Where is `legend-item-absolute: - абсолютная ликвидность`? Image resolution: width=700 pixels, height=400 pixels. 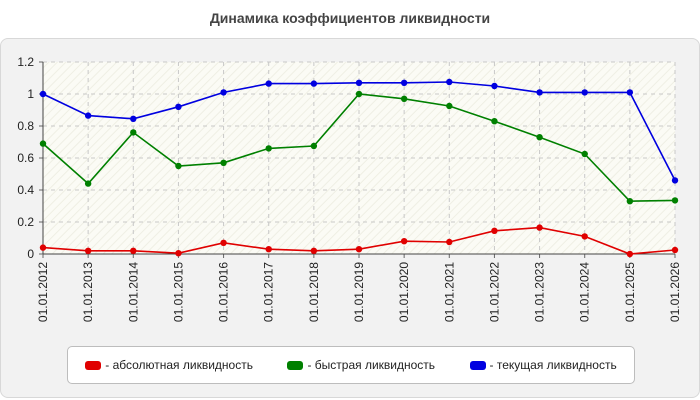
legend-item-absolute: - абсолютная ликвидность is located at coordinates (169, 365).